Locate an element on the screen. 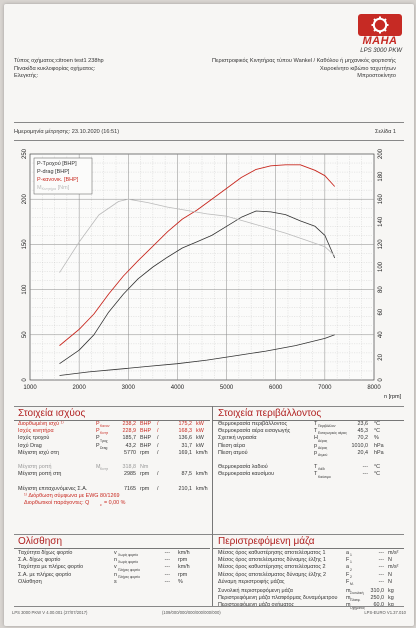 The image size is (416, 628). row-label: Μέσος όρος καθυστέρησης αποτελέσματος 1 is located at coordinates (272, 553).